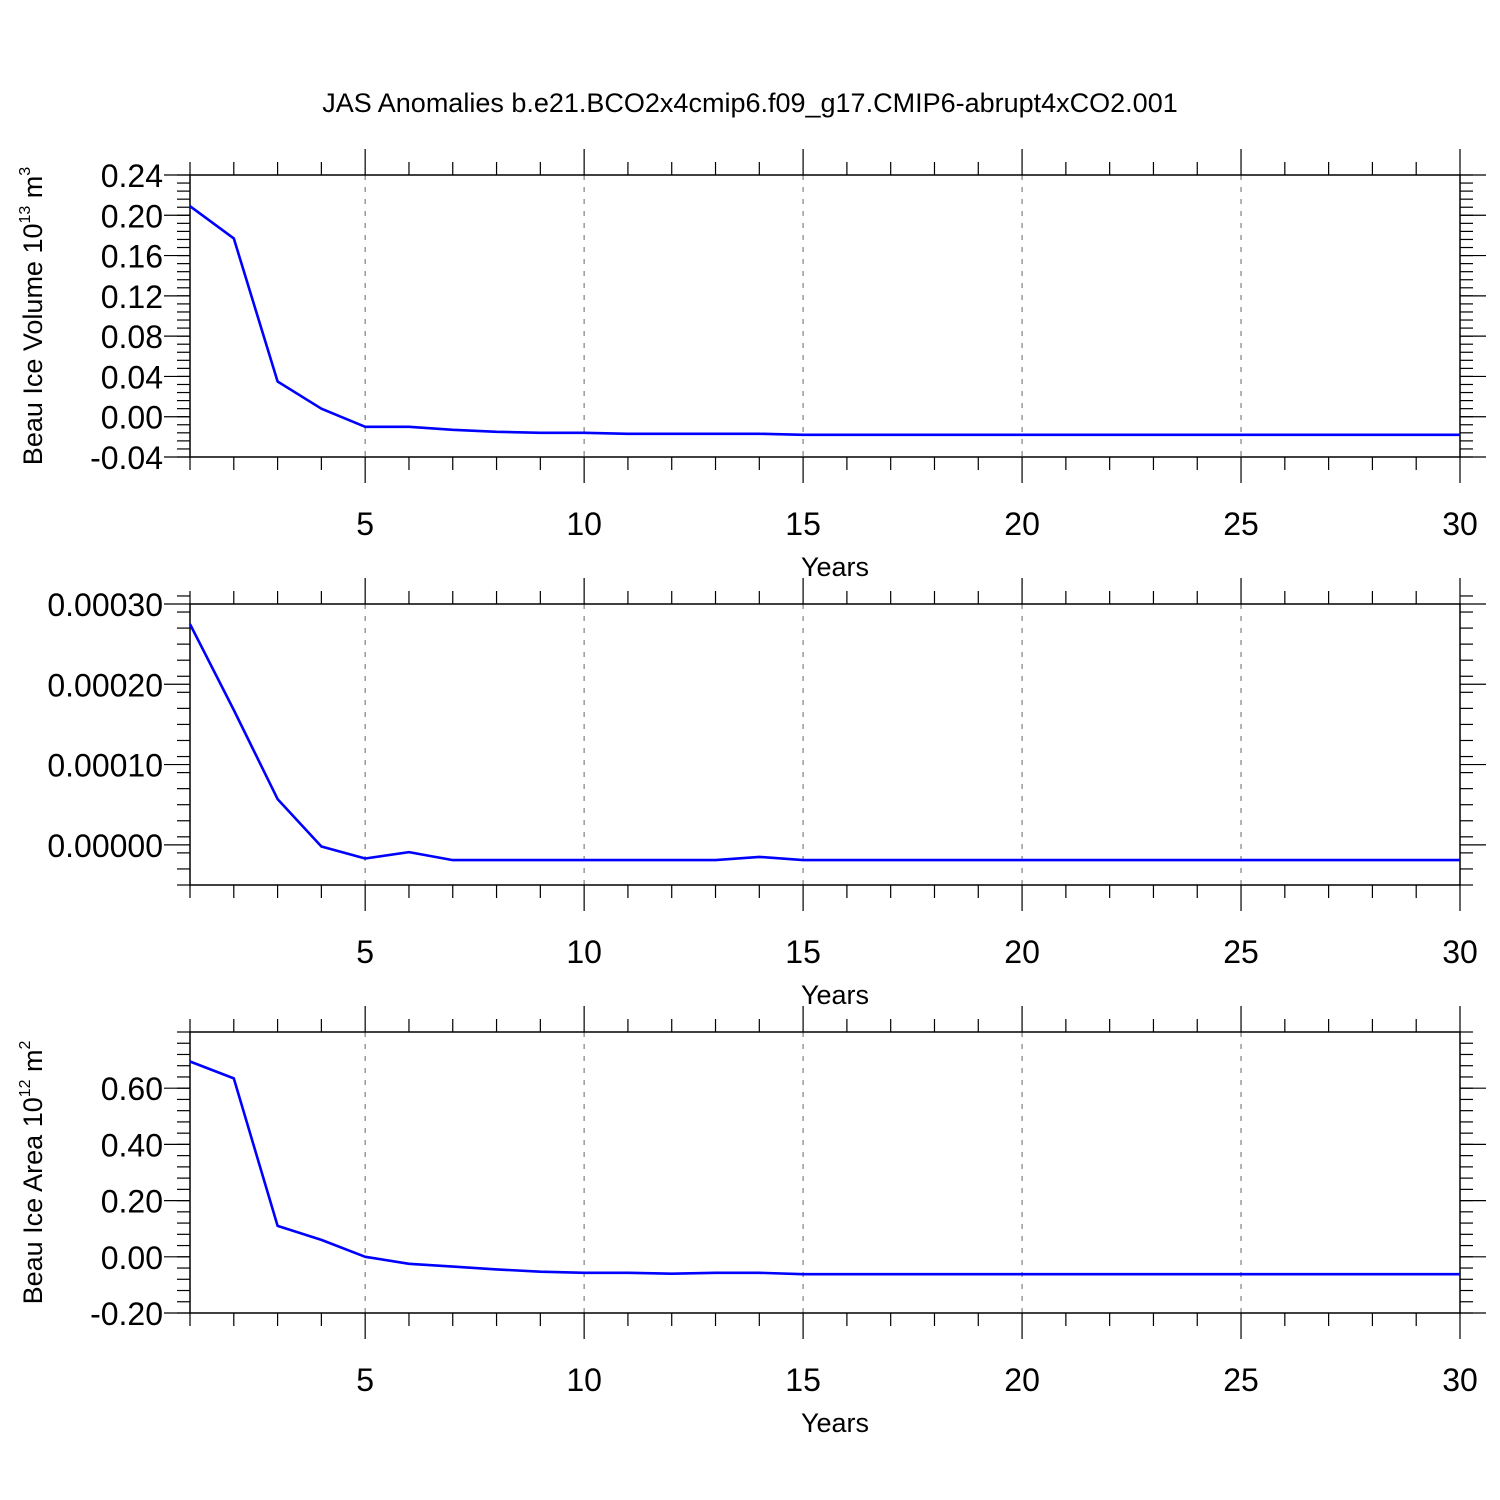  I want to click on y-axis-title: Beau Ice Area 1012 m2, so click(32, 1172).